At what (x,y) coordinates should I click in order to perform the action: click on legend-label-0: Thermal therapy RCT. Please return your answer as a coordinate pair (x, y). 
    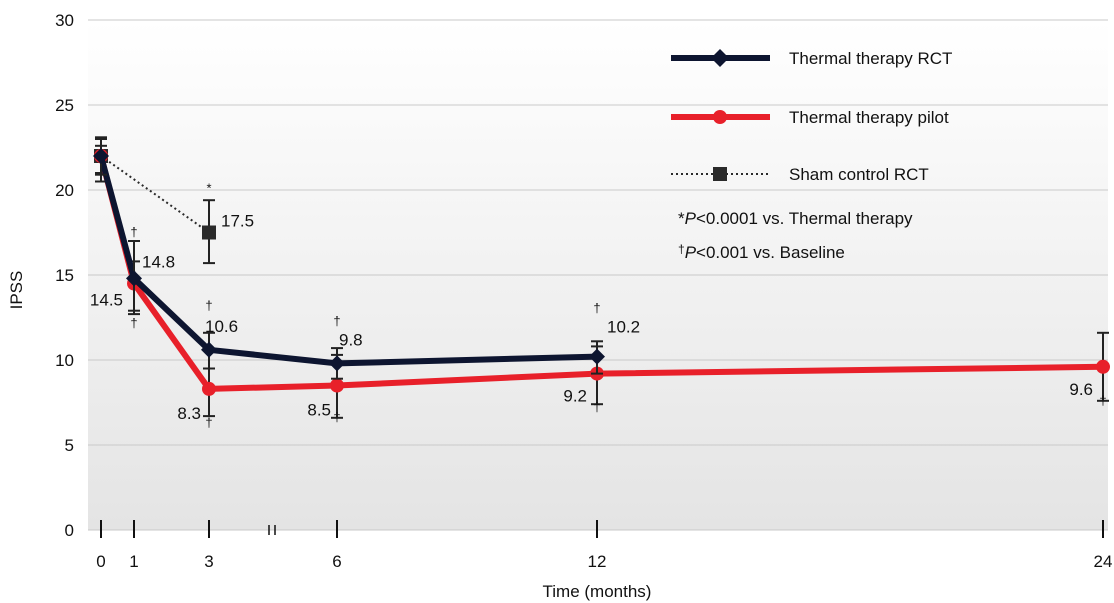
    Looking at the image, I should click on (870, 58).